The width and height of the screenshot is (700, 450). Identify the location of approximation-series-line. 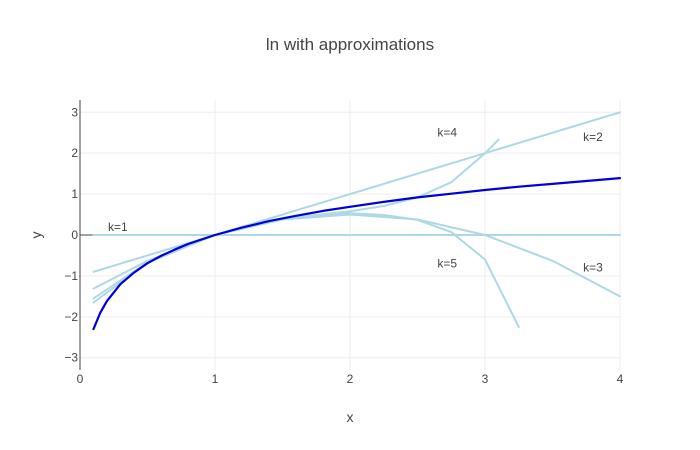
(356, 255).